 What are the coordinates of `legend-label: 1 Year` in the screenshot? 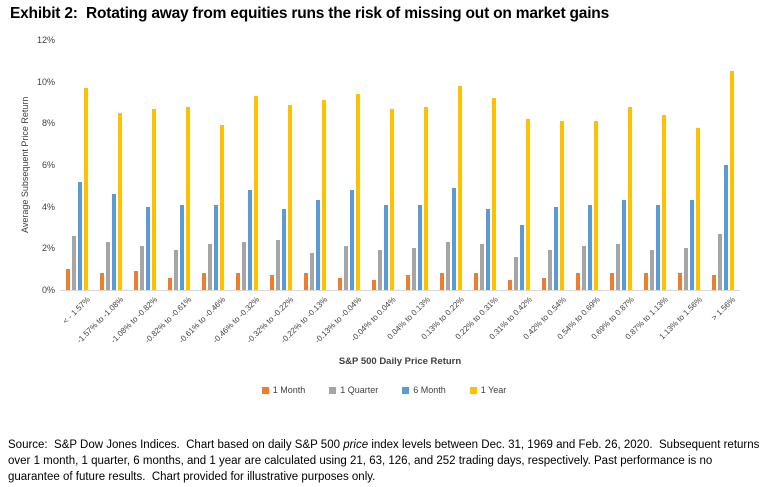 It's located at (493, 390).